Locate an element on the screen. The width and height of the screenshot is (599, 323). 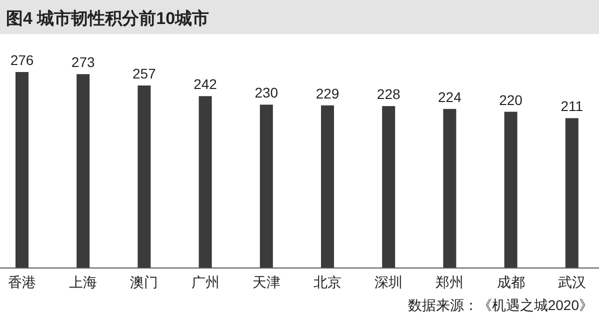
chart-title: 图4 城市韧性积分前10城市 is located at coordinates (108, 18).